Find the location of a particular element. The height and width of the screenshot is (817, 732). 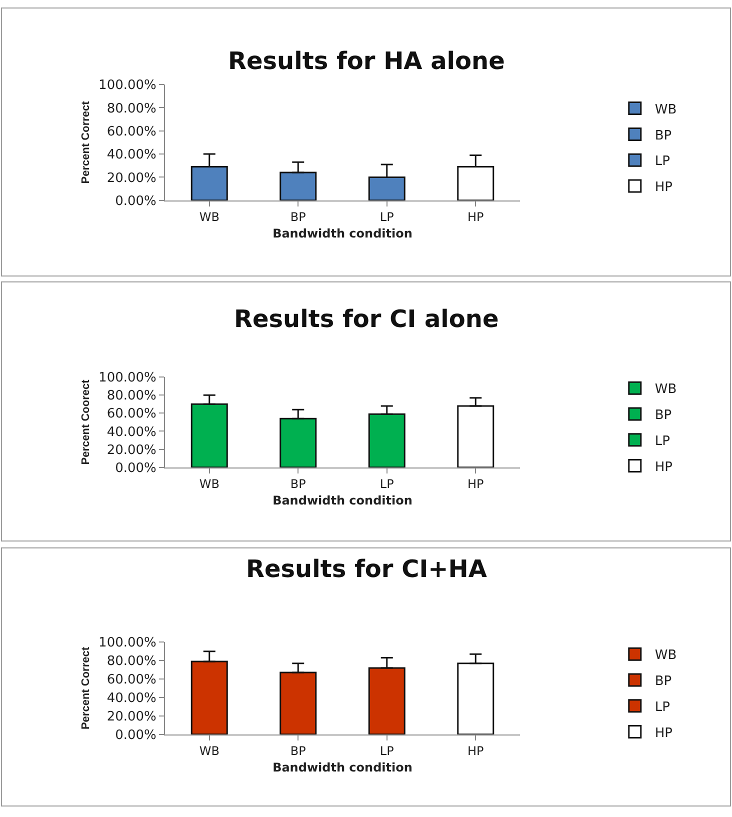

chart-title: Results for HA alone is located at coordinates (366, 61).